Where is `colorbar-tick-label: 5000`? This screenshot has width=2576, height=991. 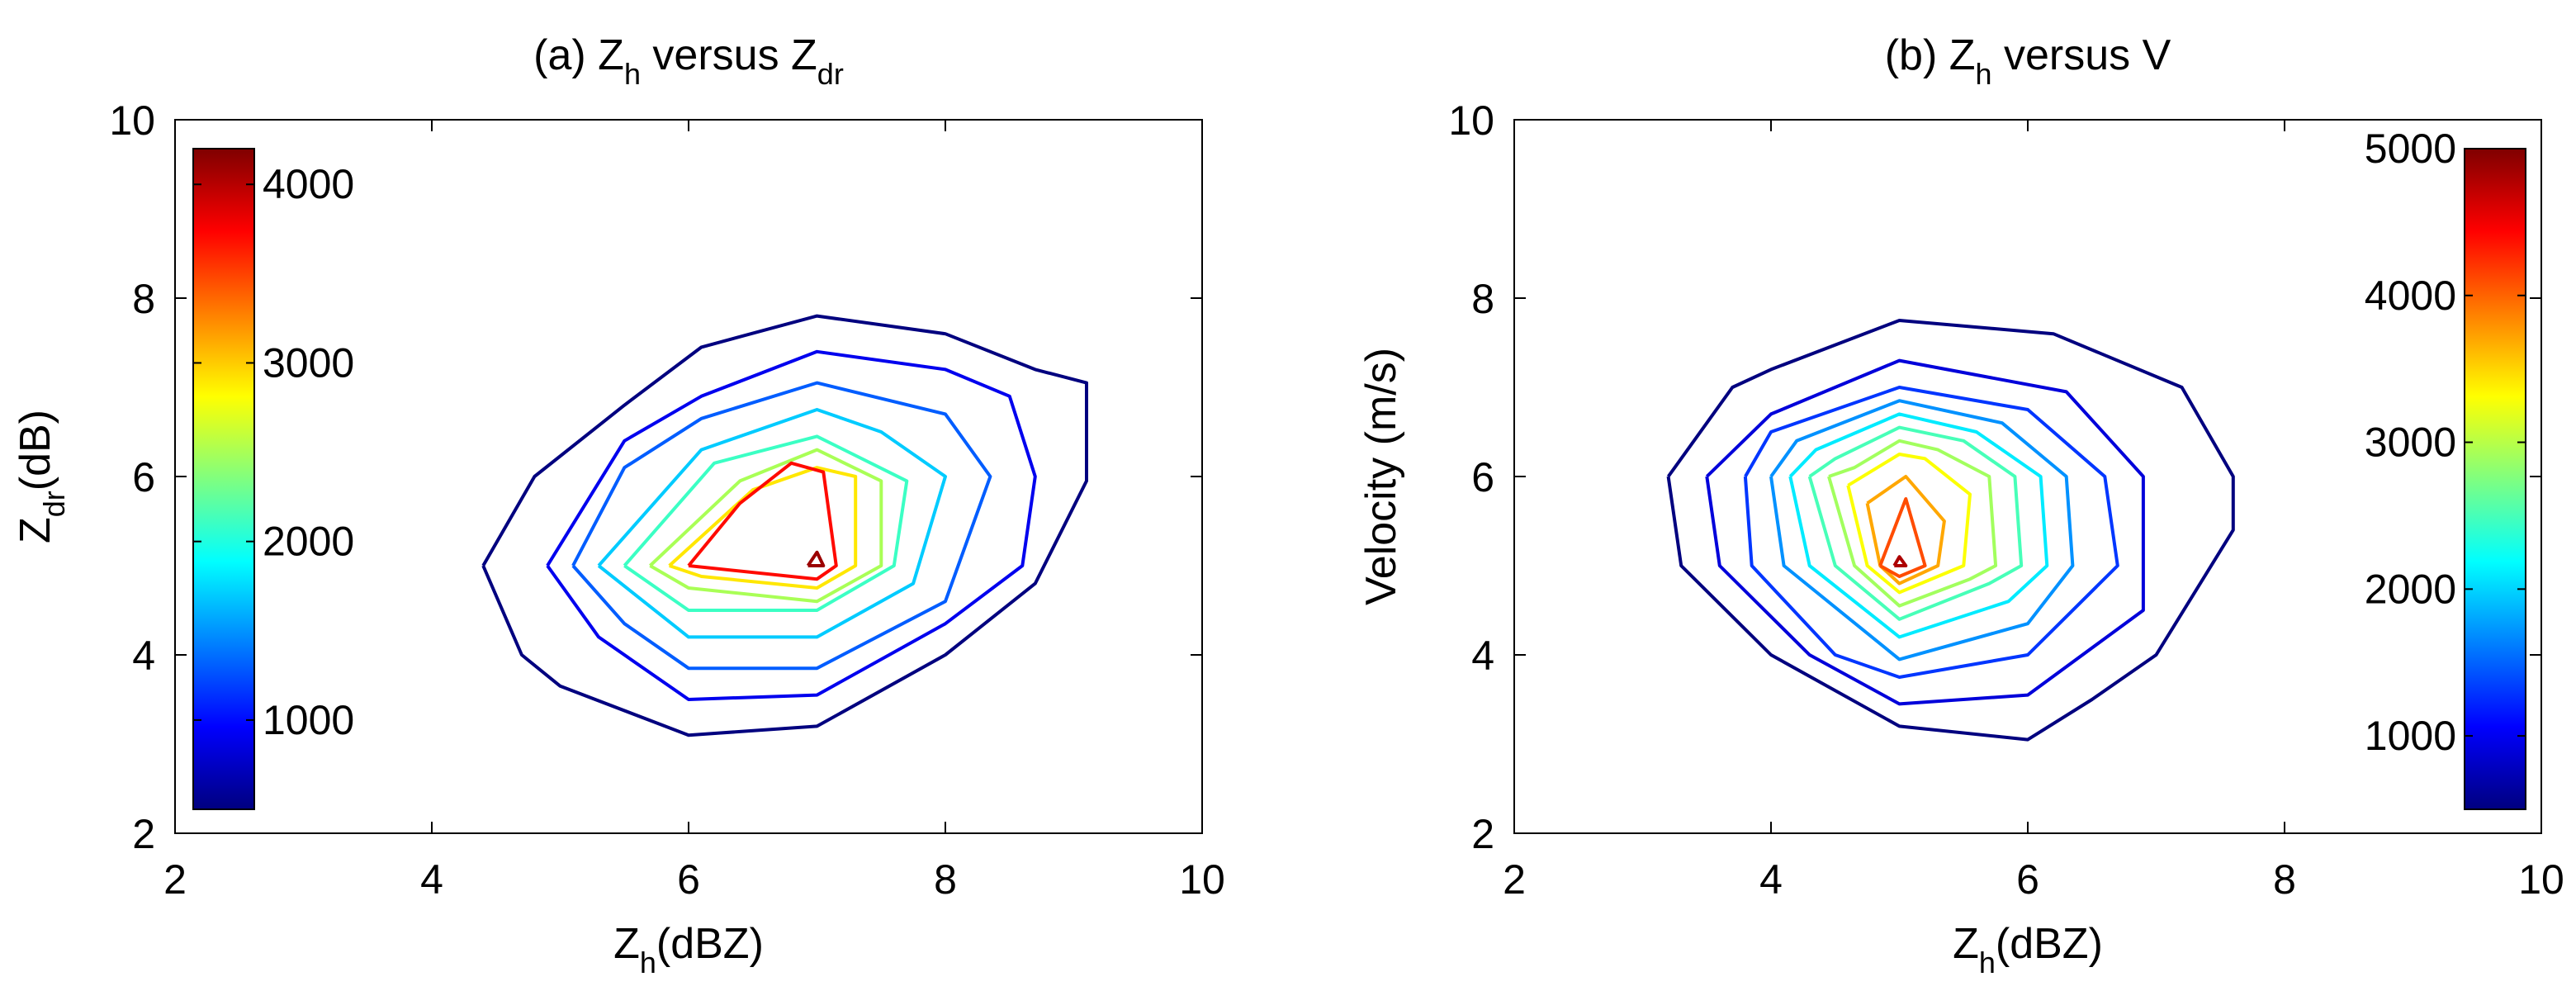 colorbar-tick-label: 5000 is located at coordinates (2410, 149).